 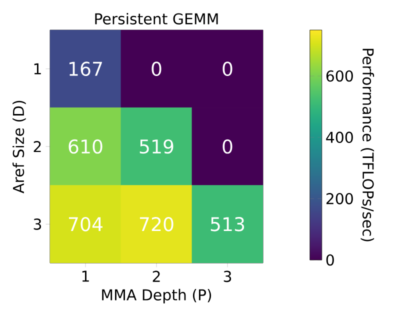 I want to click on data-label: 167, so click(x=86, y=69).